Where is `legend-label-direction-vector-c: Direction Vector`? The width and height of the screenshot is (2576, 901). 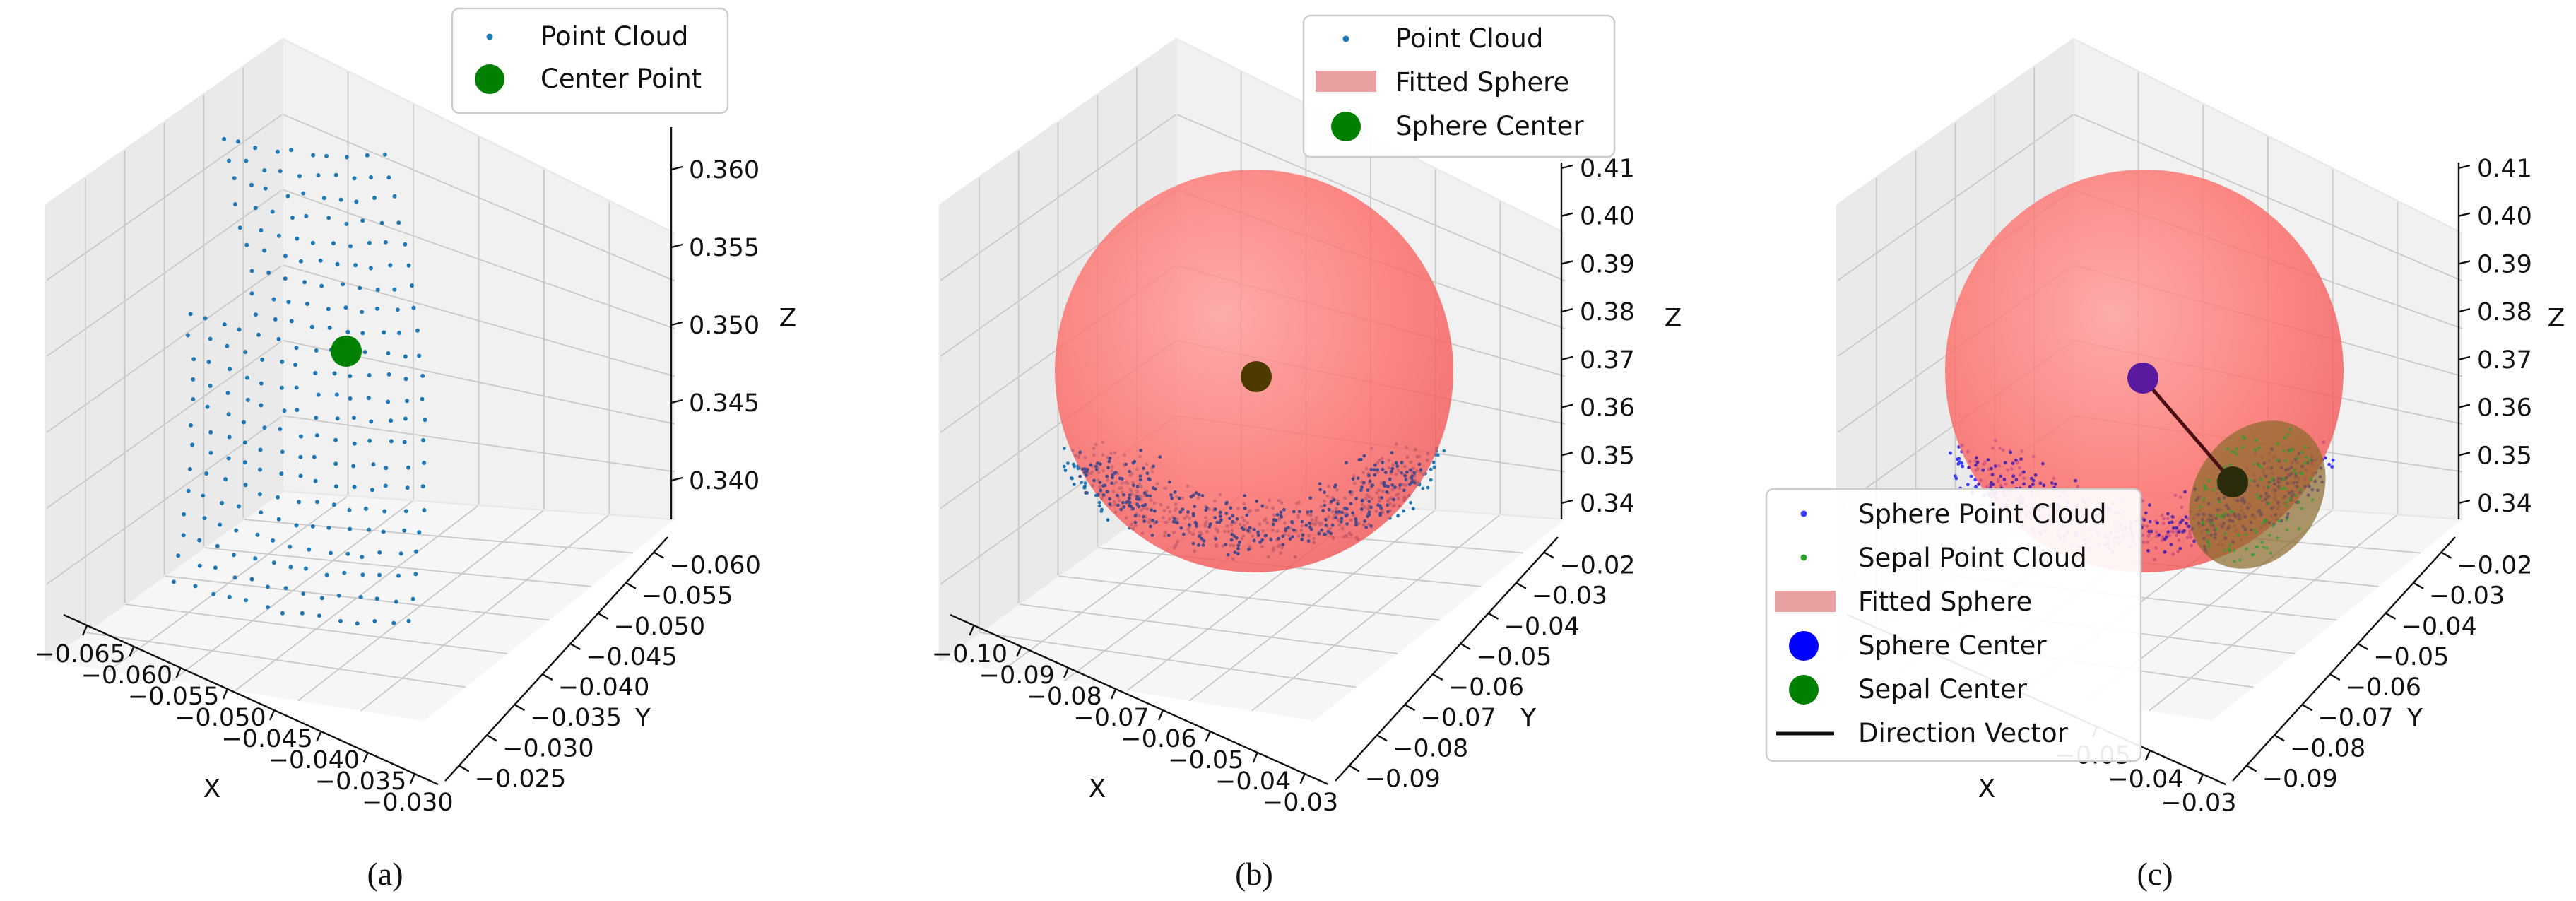 legend-label-direction-vector-c: Direction Vector is located at coordinates (1963, 733).